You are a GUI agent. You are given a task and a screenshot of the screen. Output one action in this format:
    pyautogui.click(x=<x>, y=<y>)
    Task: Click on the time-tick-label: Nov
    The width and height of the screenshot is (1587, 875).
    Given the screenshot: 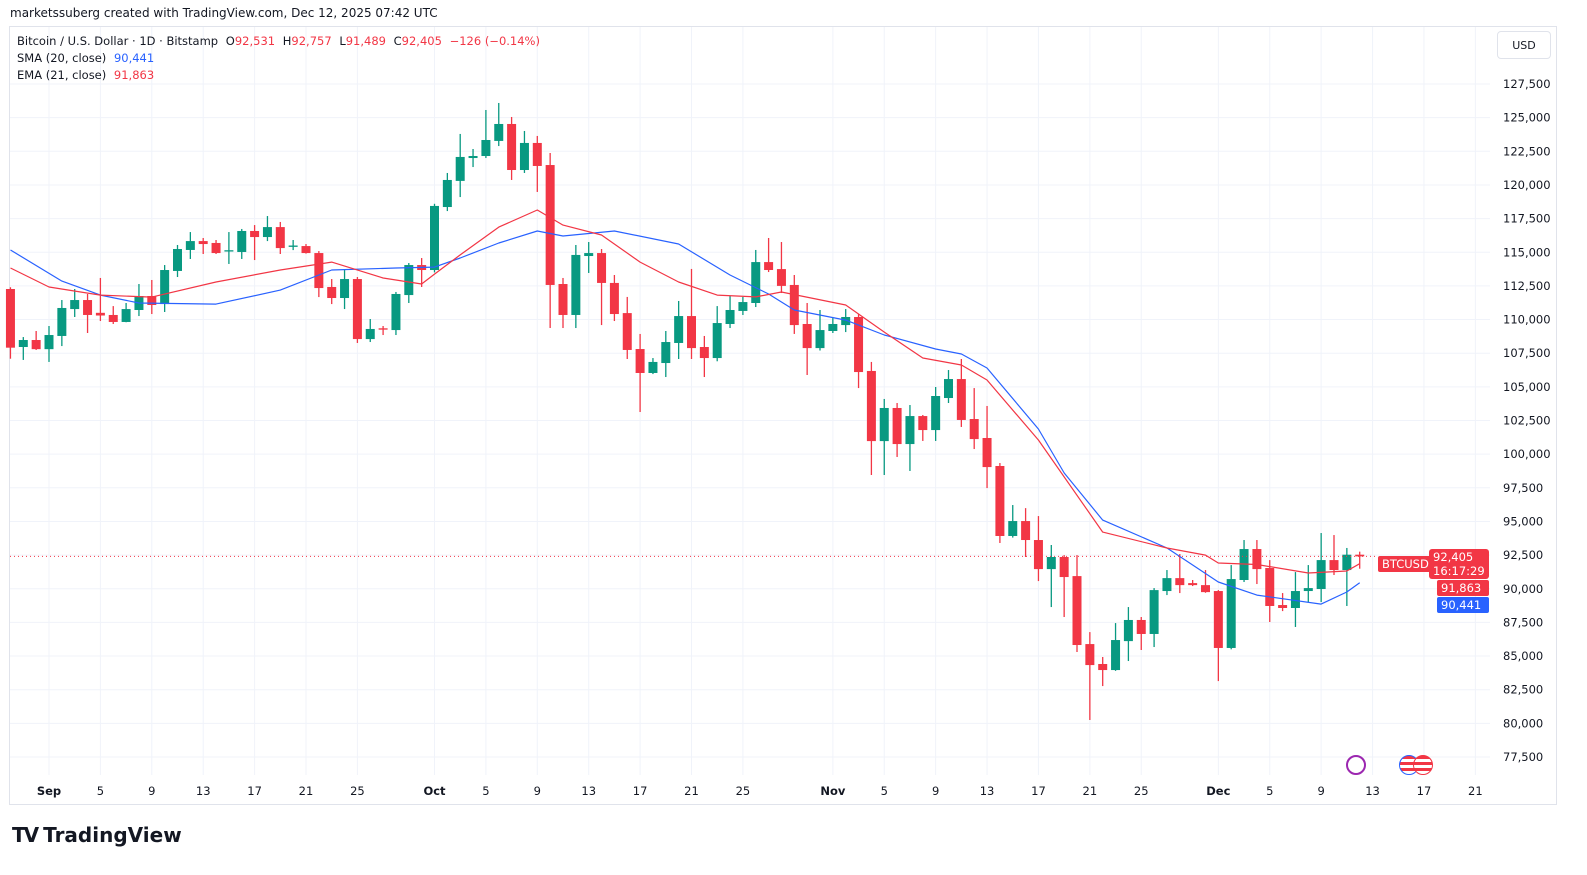 What is the action you would take?
    pyautogui.click(x=833, y=791)
    